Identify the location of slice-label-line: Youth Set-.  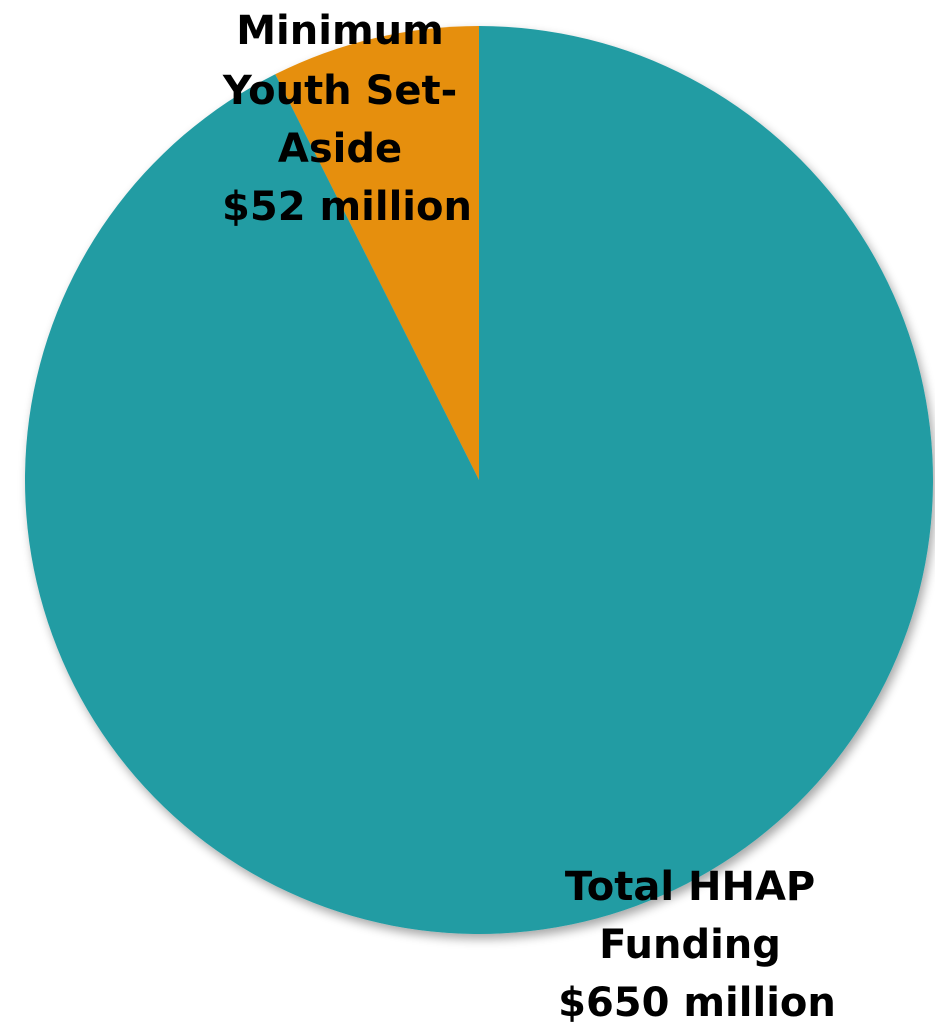
(339, 91).